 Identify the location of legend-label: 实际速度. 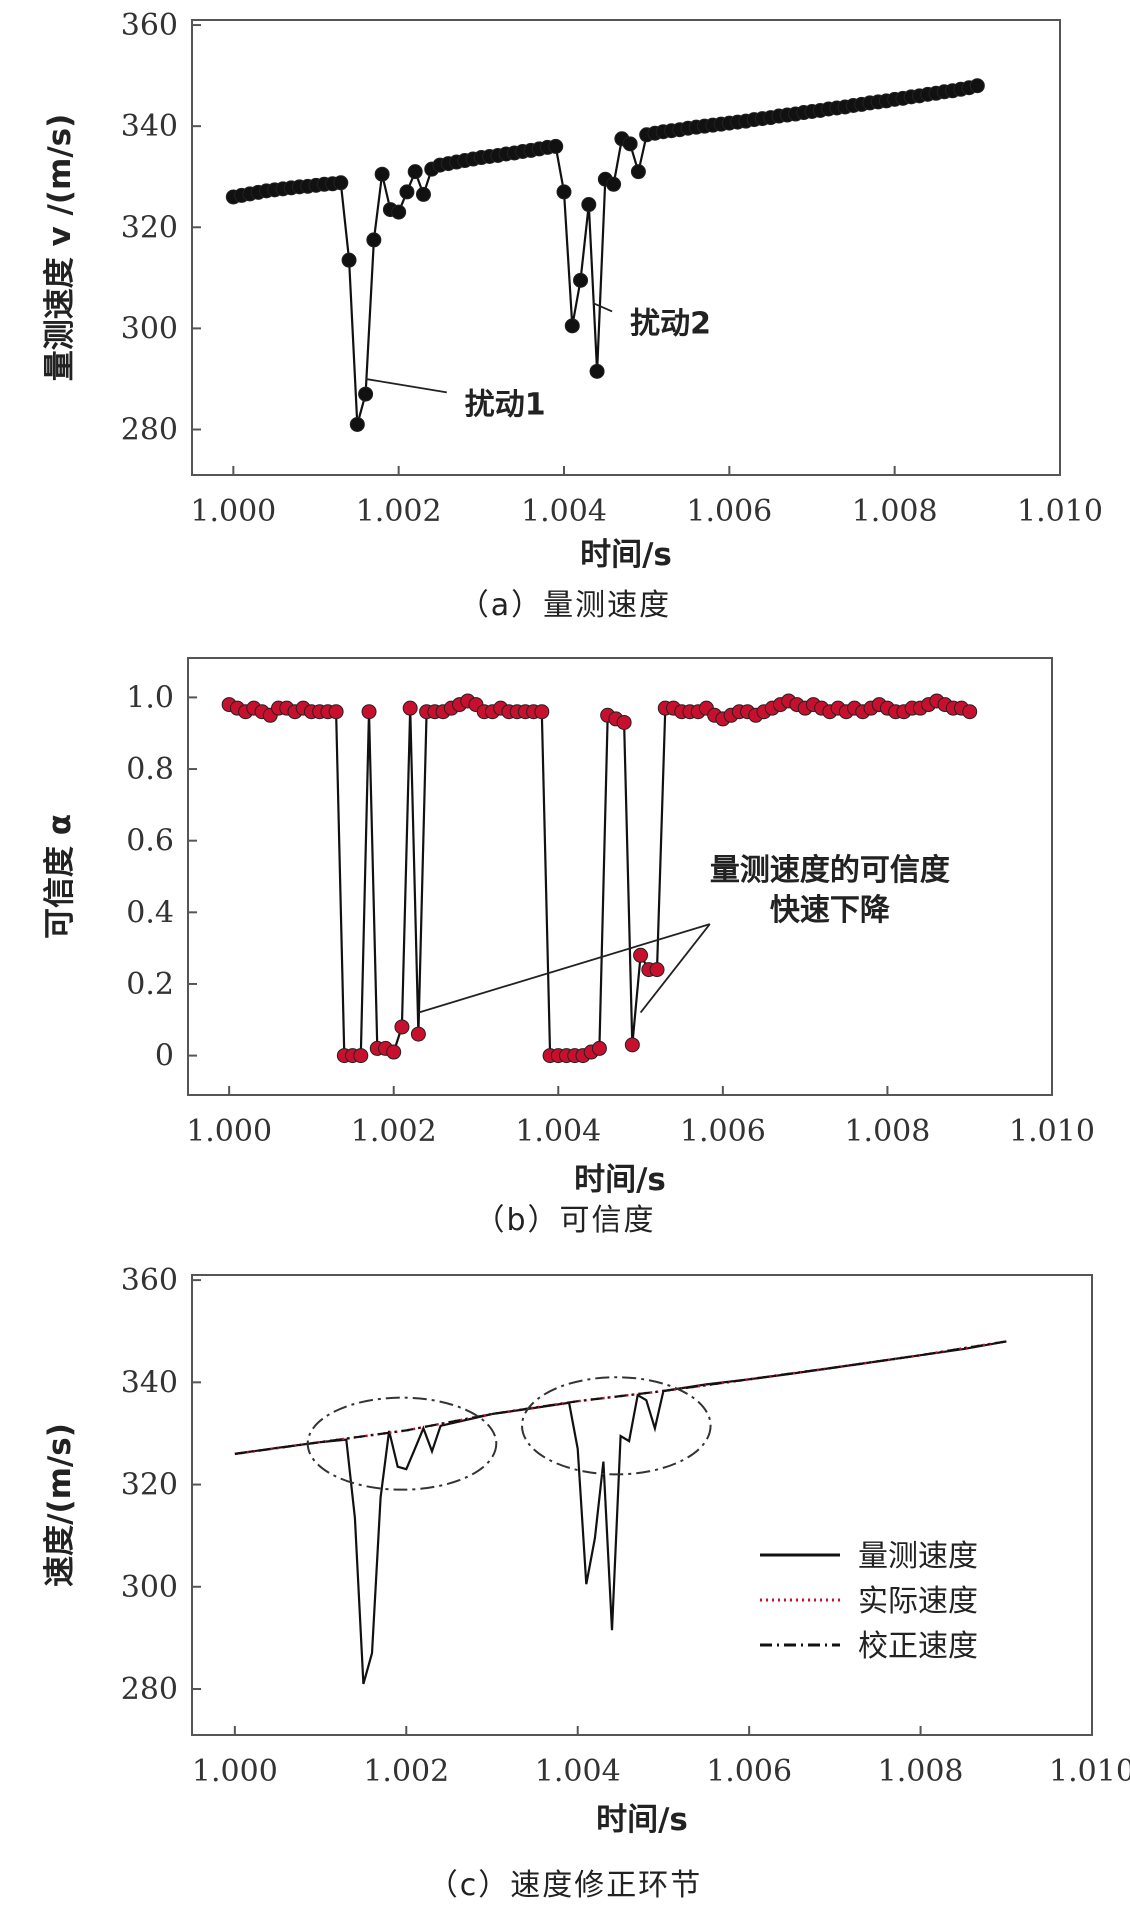
(918, 1601).